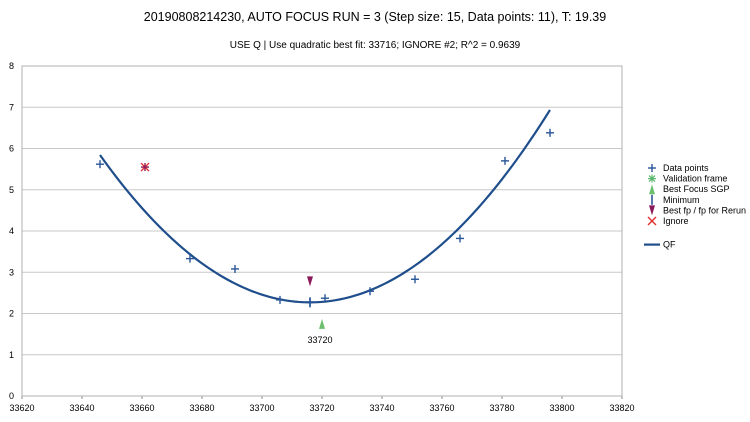  Describe the element at coordinates (11, 149) in the screenshot. I see `y-tick-label: 6` at that location.